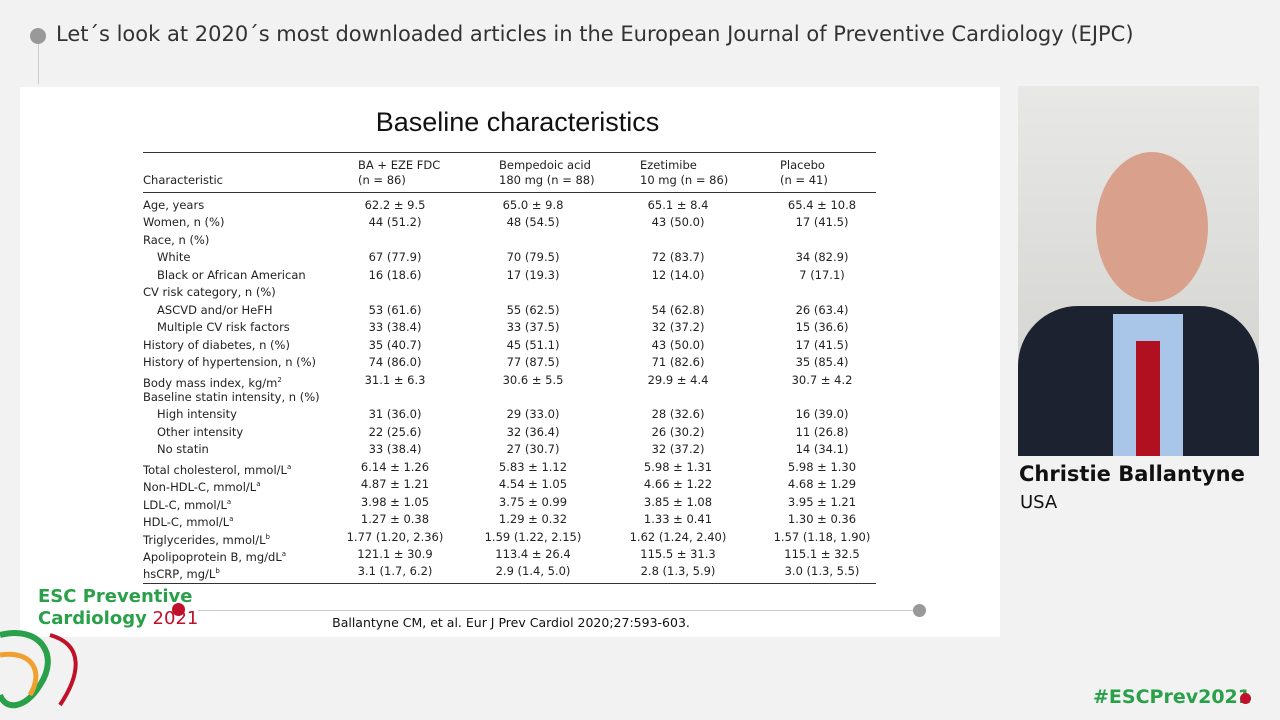 This screenshot has height=720, width=1280. What do you see at coordinates (533, 484) in the screenshot?
I see `cell-value: 4.54 ± 1.05` at bounding box center [533, 484].